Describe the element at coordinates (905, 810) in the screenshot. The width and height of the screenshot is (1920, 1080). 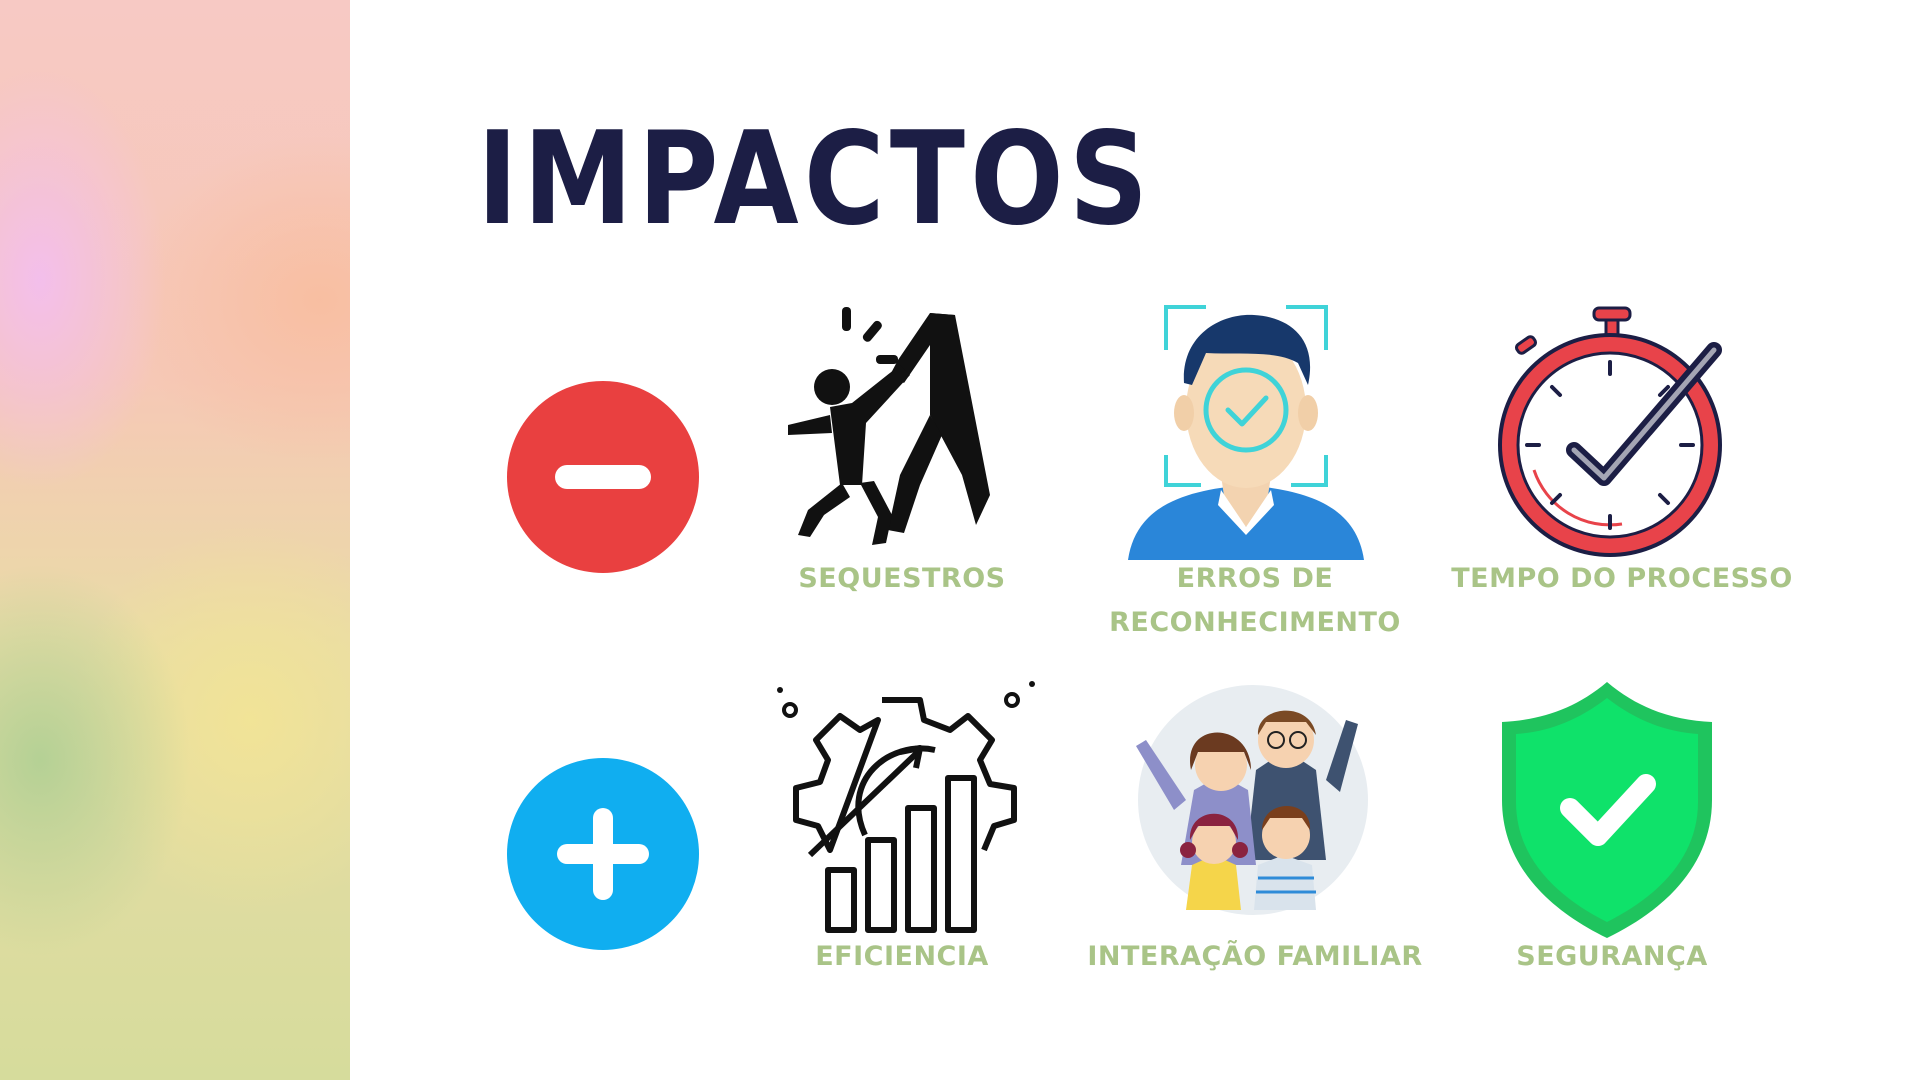
I see `efficiency-gear-chart-icon` at that location.